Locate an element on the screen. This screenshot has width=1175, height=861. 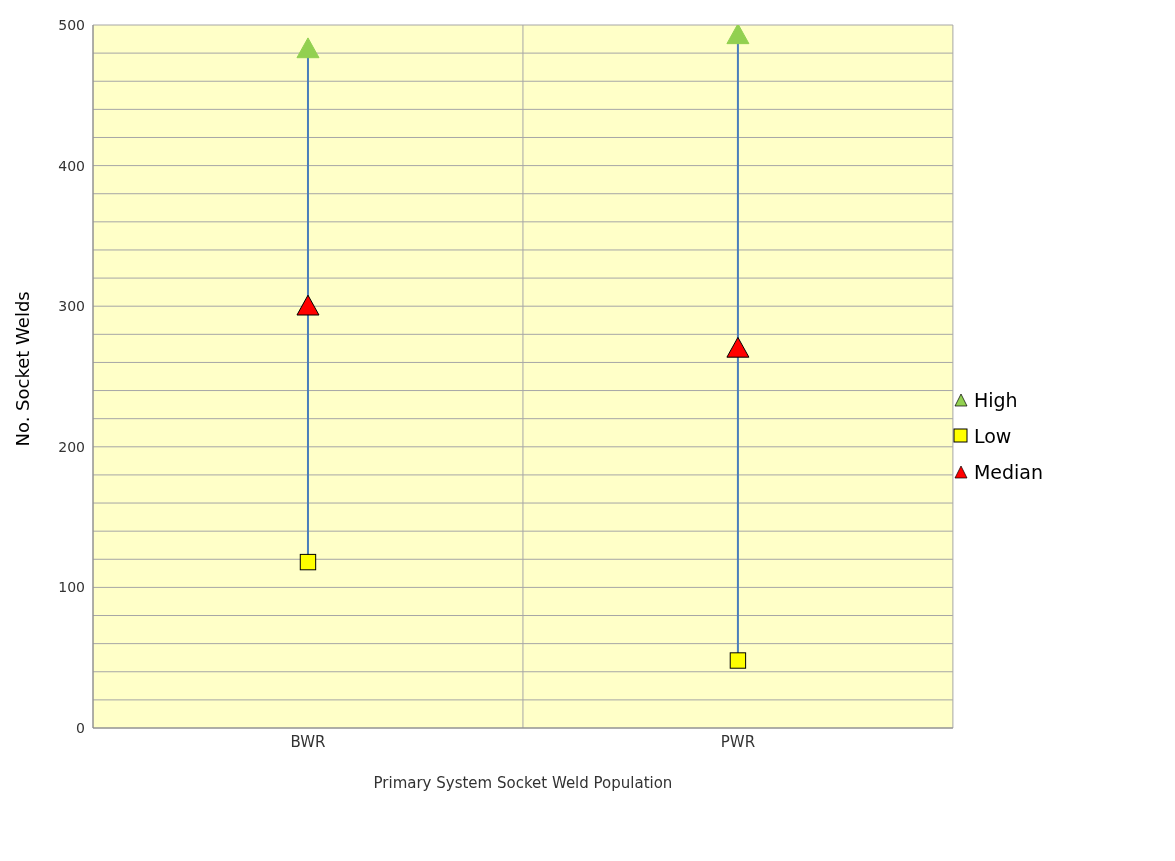
legend-label: Median is located at coordinates (1008, 471).